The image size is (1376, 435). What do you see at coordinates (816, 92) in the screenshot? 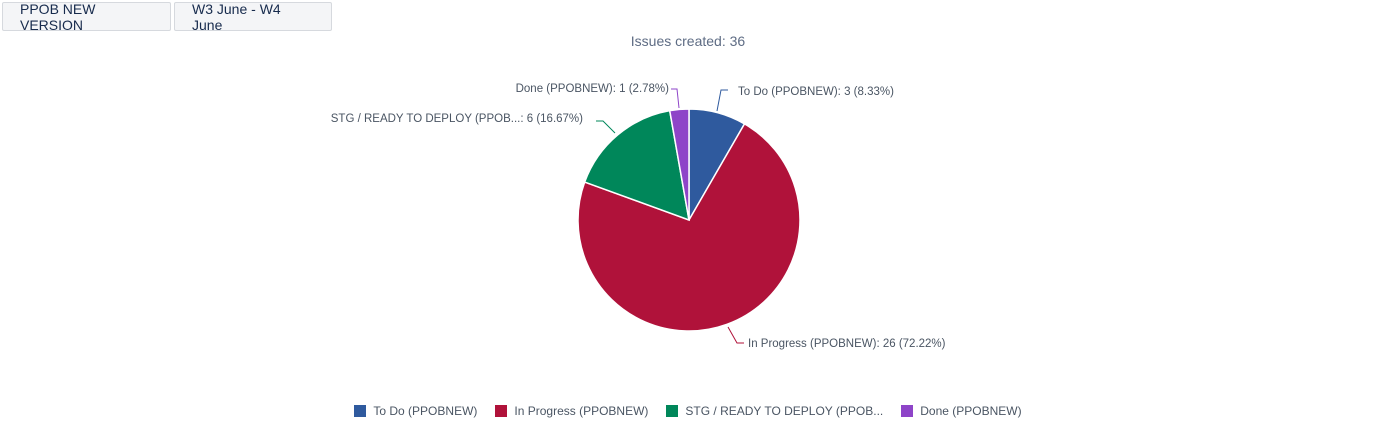
I see `slice-label: To Do (PPOBNEW): 3 (8.33%)` at bounding box center [816, 92].